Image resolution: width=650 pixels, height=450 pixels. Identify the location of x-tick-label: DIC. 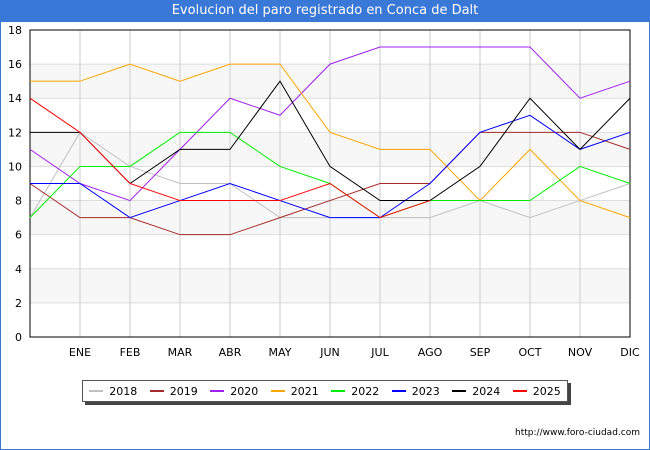
(630, 352).